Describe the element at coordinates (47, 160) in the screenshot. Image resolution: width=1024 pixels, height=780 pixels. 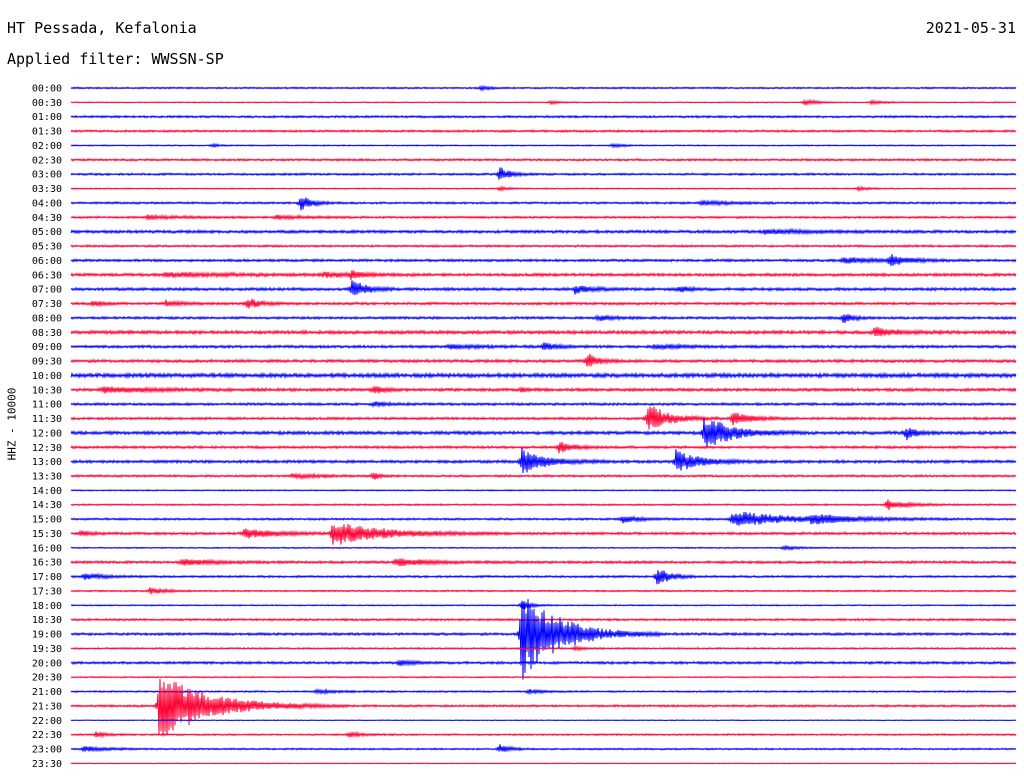
I see `time-label-05: 02:30` at that location.